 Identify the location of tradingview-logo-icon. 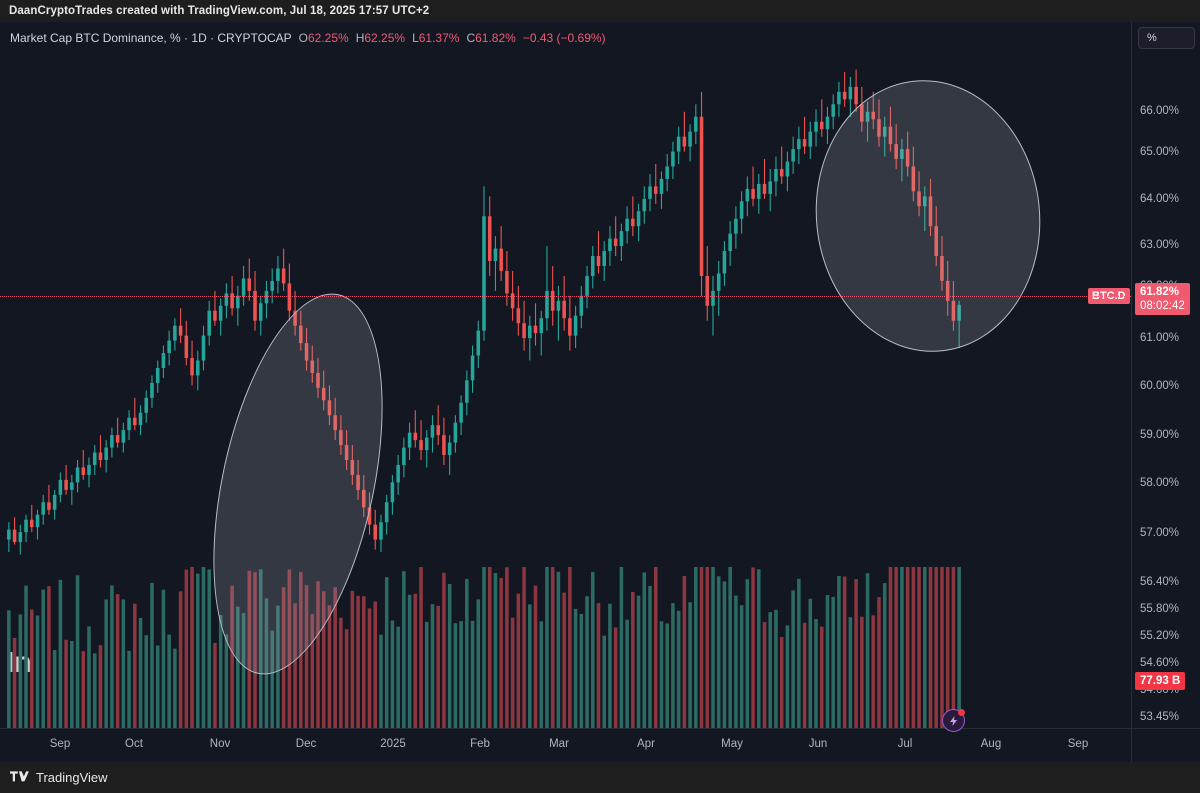
(20, 777).